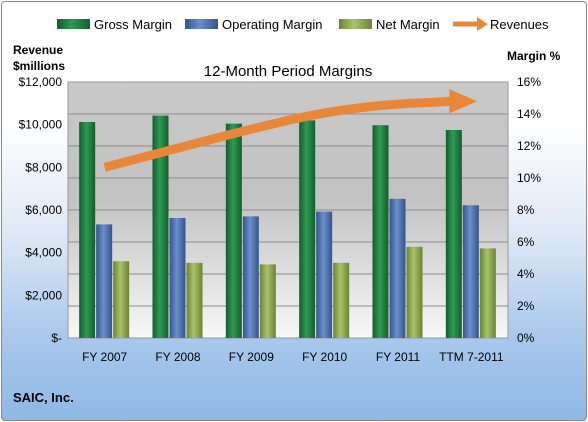 The height and width of the screenshot is (422, 588). What do you see at coordinates (43, 397) in the screenshot?
I see `company-label: SAIC, Inc.` at bounding box center [43, 397].